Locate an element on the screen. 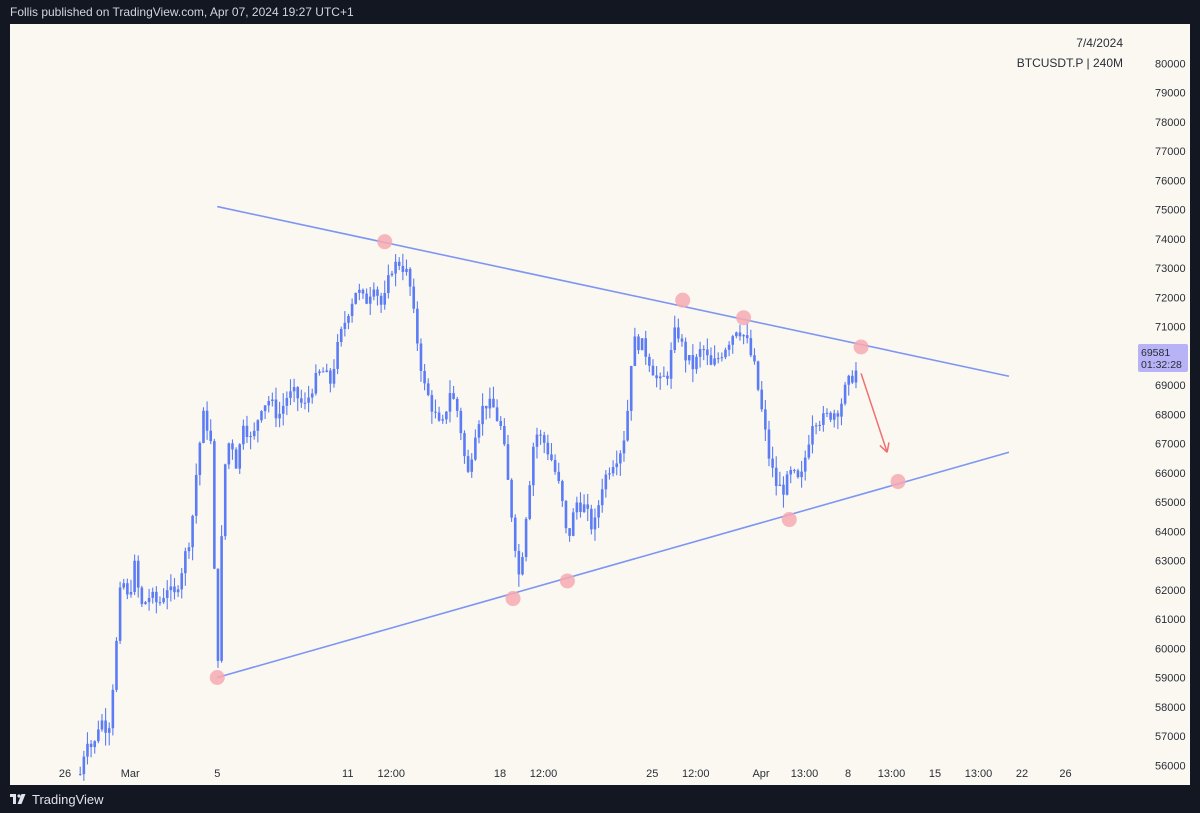  time-tick-label: 5 is located at coordinates (217, 774).